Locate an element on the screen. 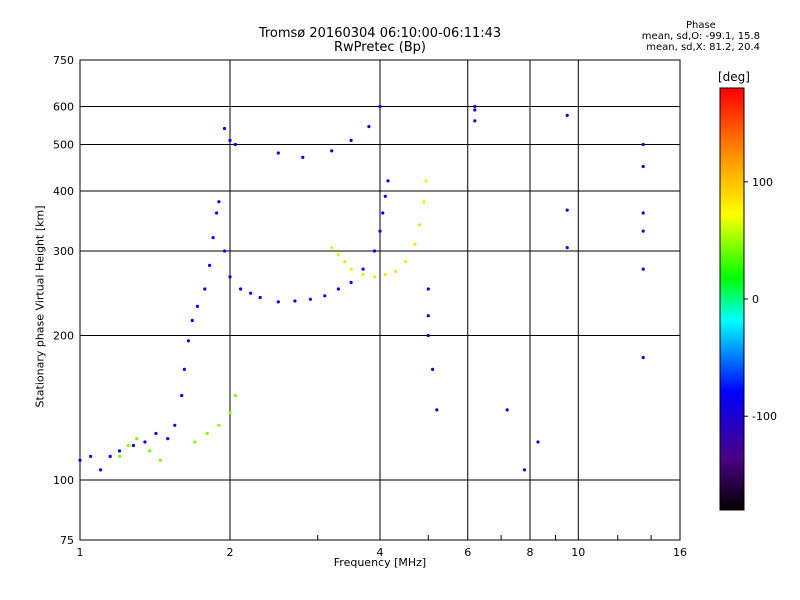 The image size is (800, 600). phase-extraordinary-stats: mean, sd,X: 81.2, 20.4 is located at coordinates (703, 47).